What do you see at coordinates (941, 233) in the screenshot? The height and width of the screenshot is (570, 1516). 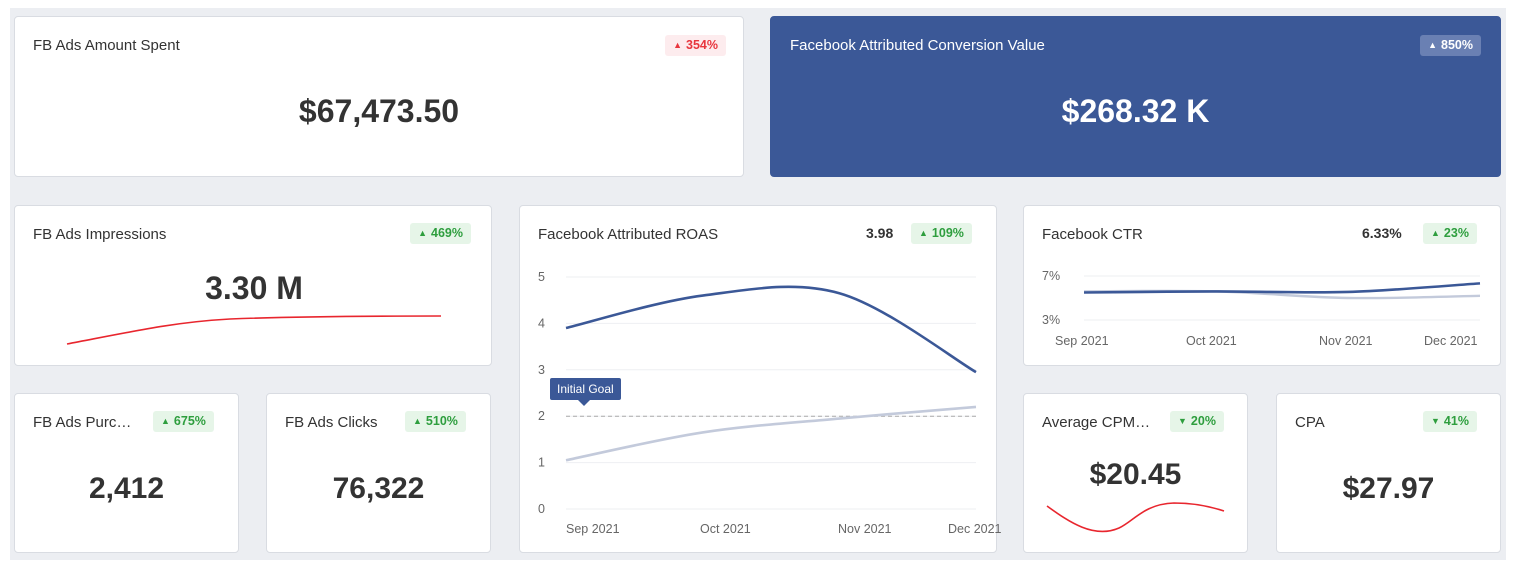 I see `change-badge: ▲ 109%` at bounding box center [941, 233].